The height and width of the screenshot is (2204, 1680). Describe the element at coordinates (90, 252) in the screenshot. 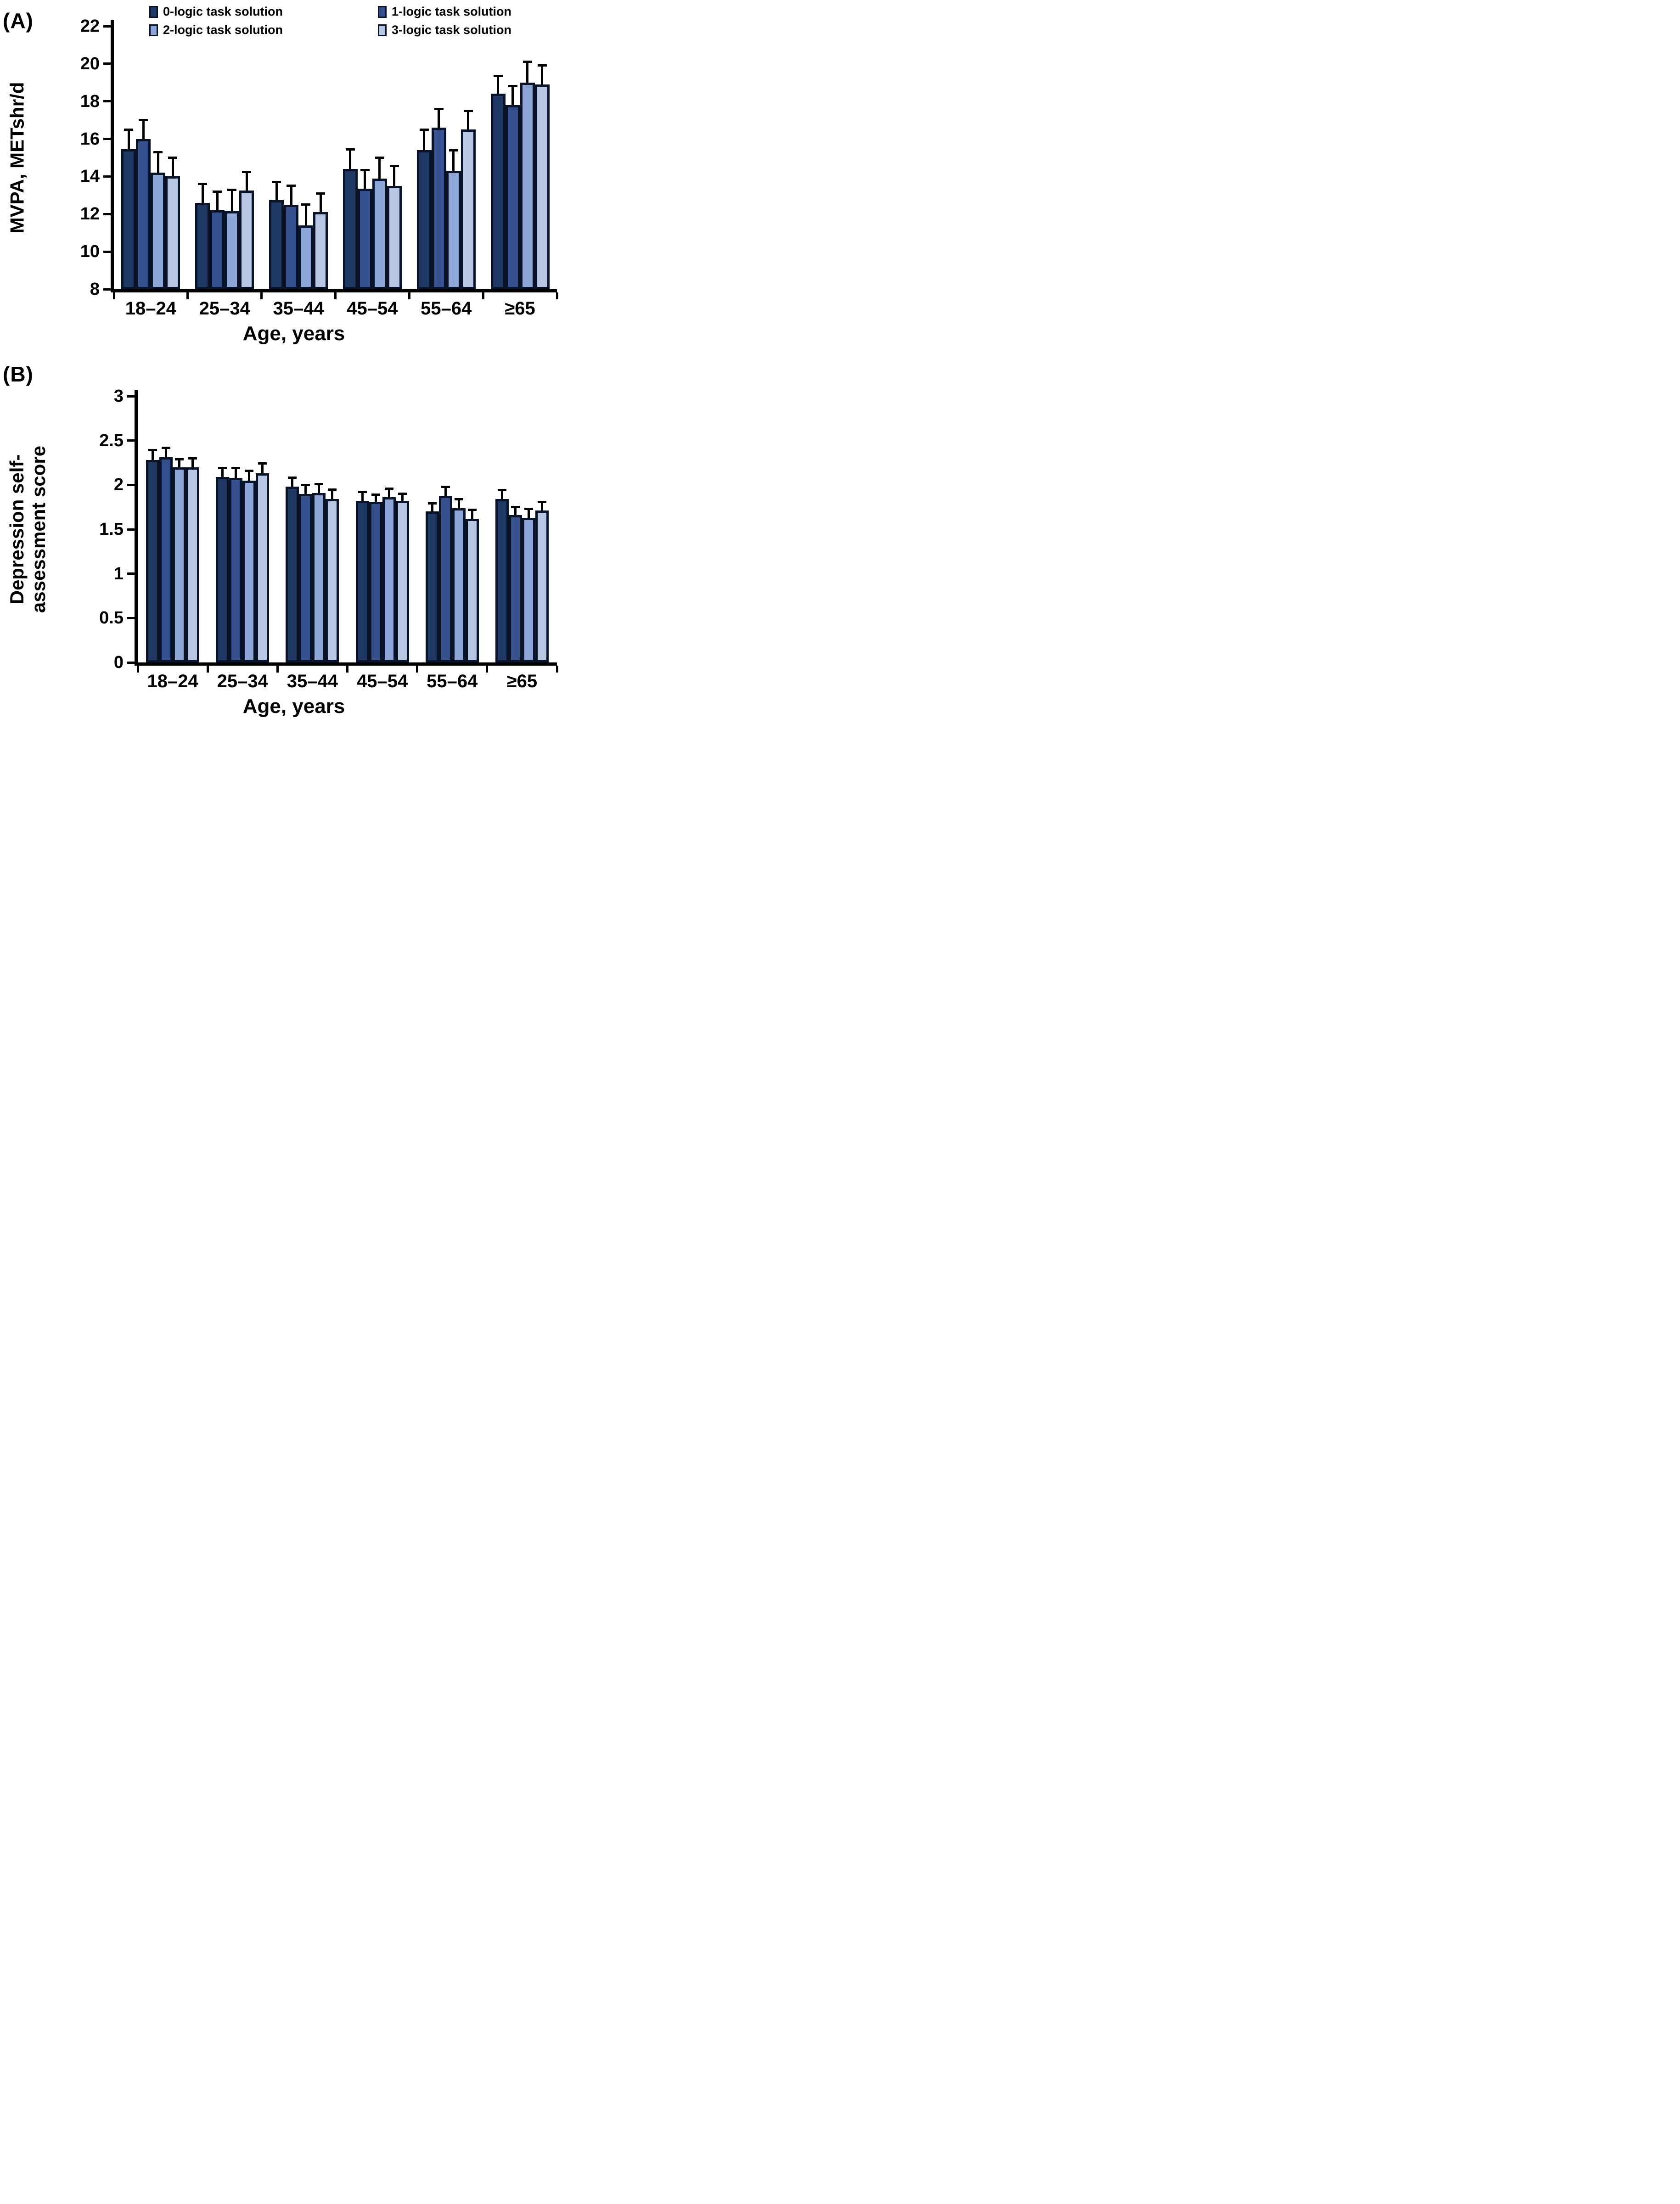

I see `y-tick-label: 10` at that location.